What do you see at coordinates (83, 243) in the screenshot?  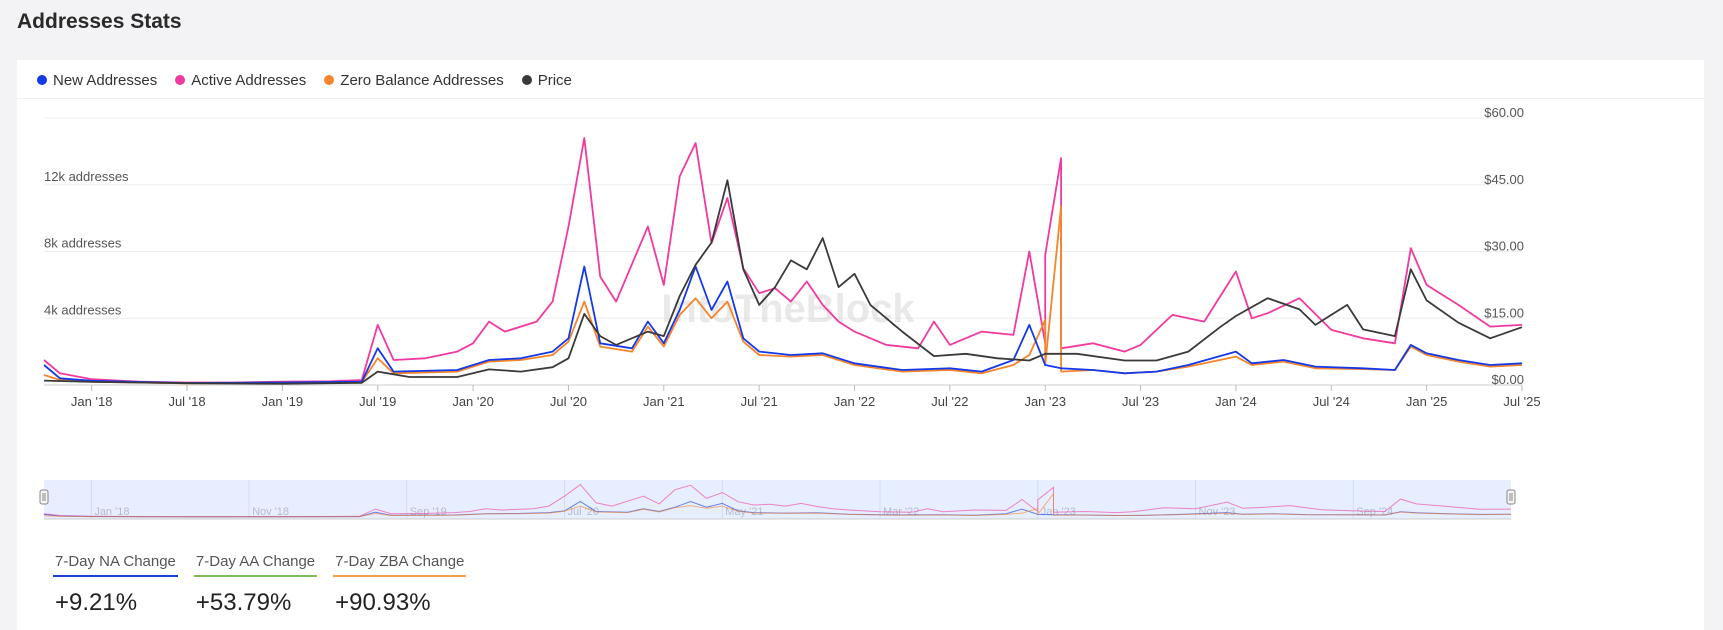 I see `y-left-tick-label: 8k addresses` at bounding box center [83, 243].